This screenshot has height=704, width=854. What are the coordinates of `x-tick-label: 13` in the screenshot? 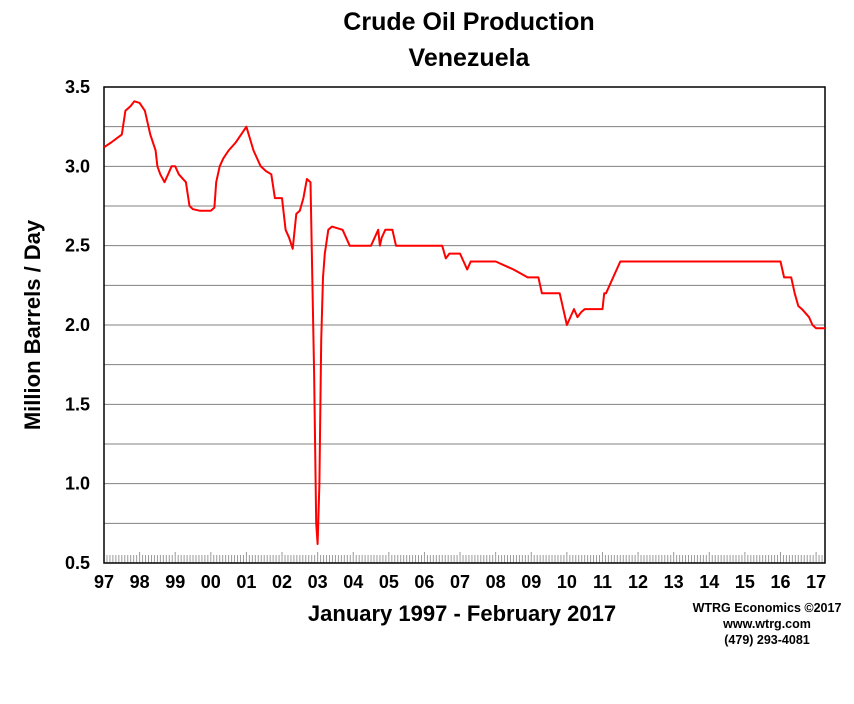 It's located at (674, 582).